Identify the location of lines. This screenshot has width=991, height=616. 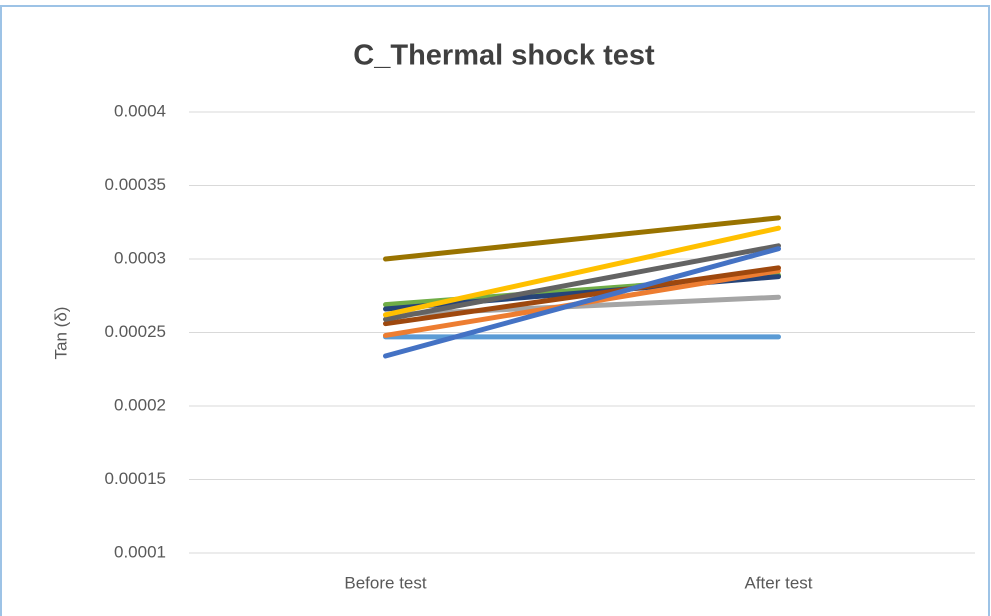
(582, 287).